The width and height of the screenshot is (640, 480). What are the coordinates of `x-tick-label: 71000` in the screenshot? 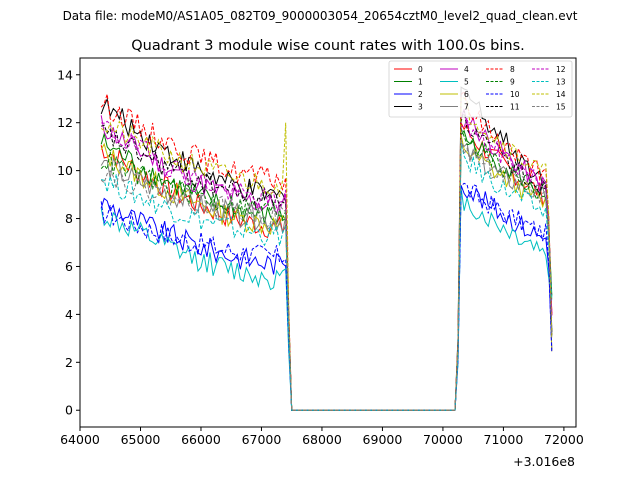 It's located at (504, 439).